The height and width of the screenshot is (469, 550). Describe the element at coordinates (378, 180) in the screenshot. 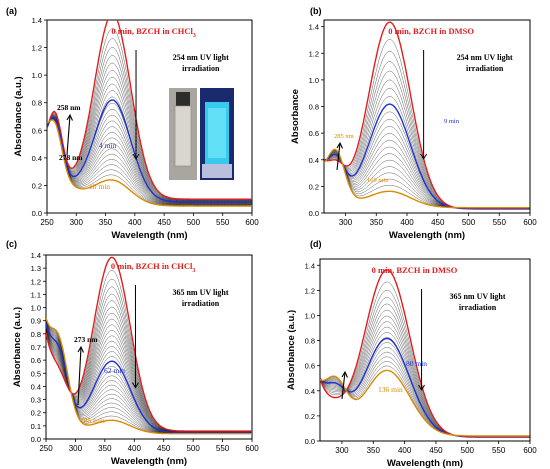

I see `annotation-label: 169 min` at that location.